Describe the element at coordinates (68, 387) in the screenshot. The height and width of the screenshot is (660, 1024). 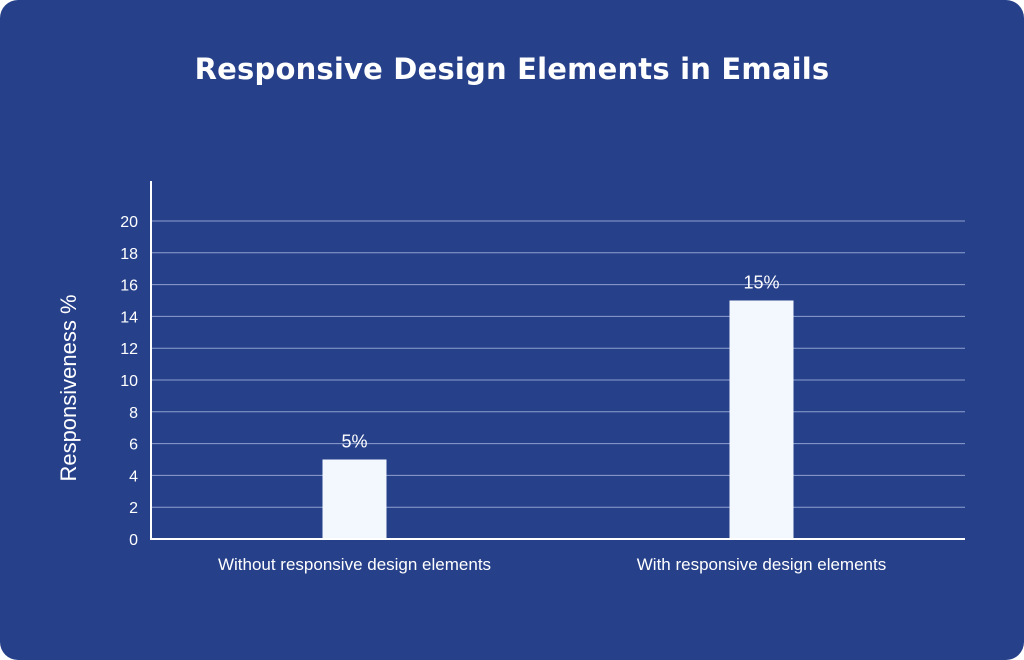
I see `y-axis-label: Responsiveness %` at that location.